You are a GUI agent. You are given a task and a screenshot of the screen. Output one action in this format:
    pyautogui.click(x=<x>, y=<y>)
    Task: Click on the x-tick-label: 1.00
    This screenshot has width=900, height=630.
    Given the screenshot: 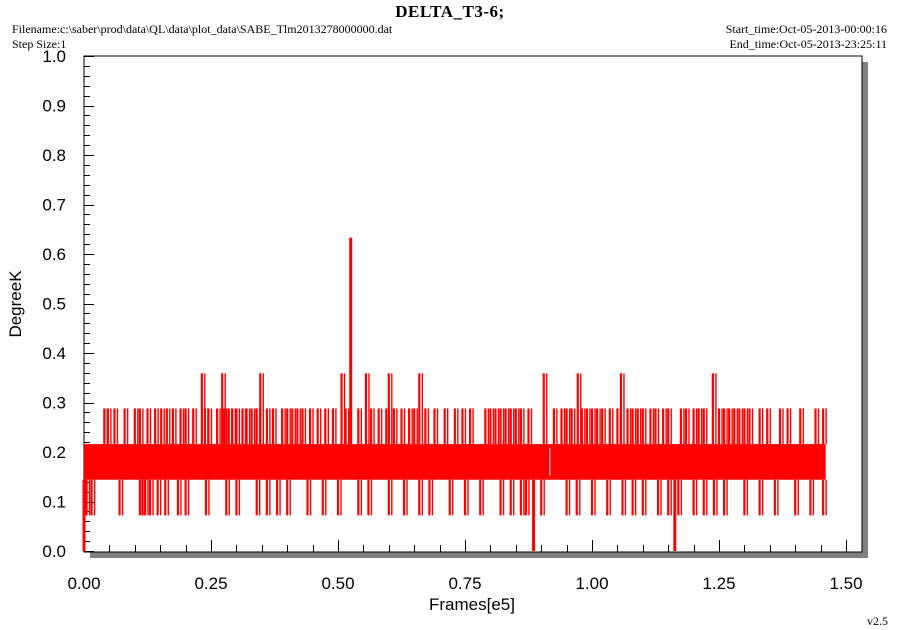 What is the action you would take?
    pyautogui.click(x=591, y=583)
    